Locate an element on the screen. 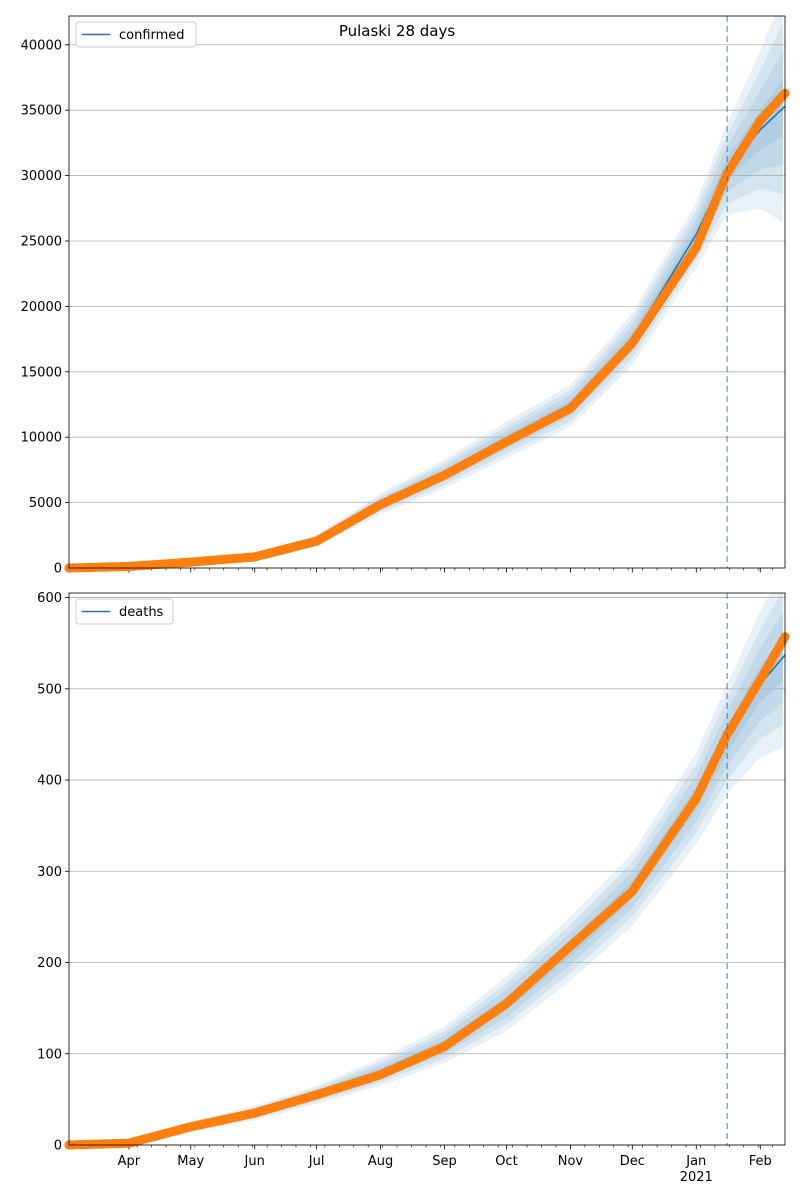 The image size is (800, 1200). x-tick-label: Feb is located at coordinates (760, 1161).